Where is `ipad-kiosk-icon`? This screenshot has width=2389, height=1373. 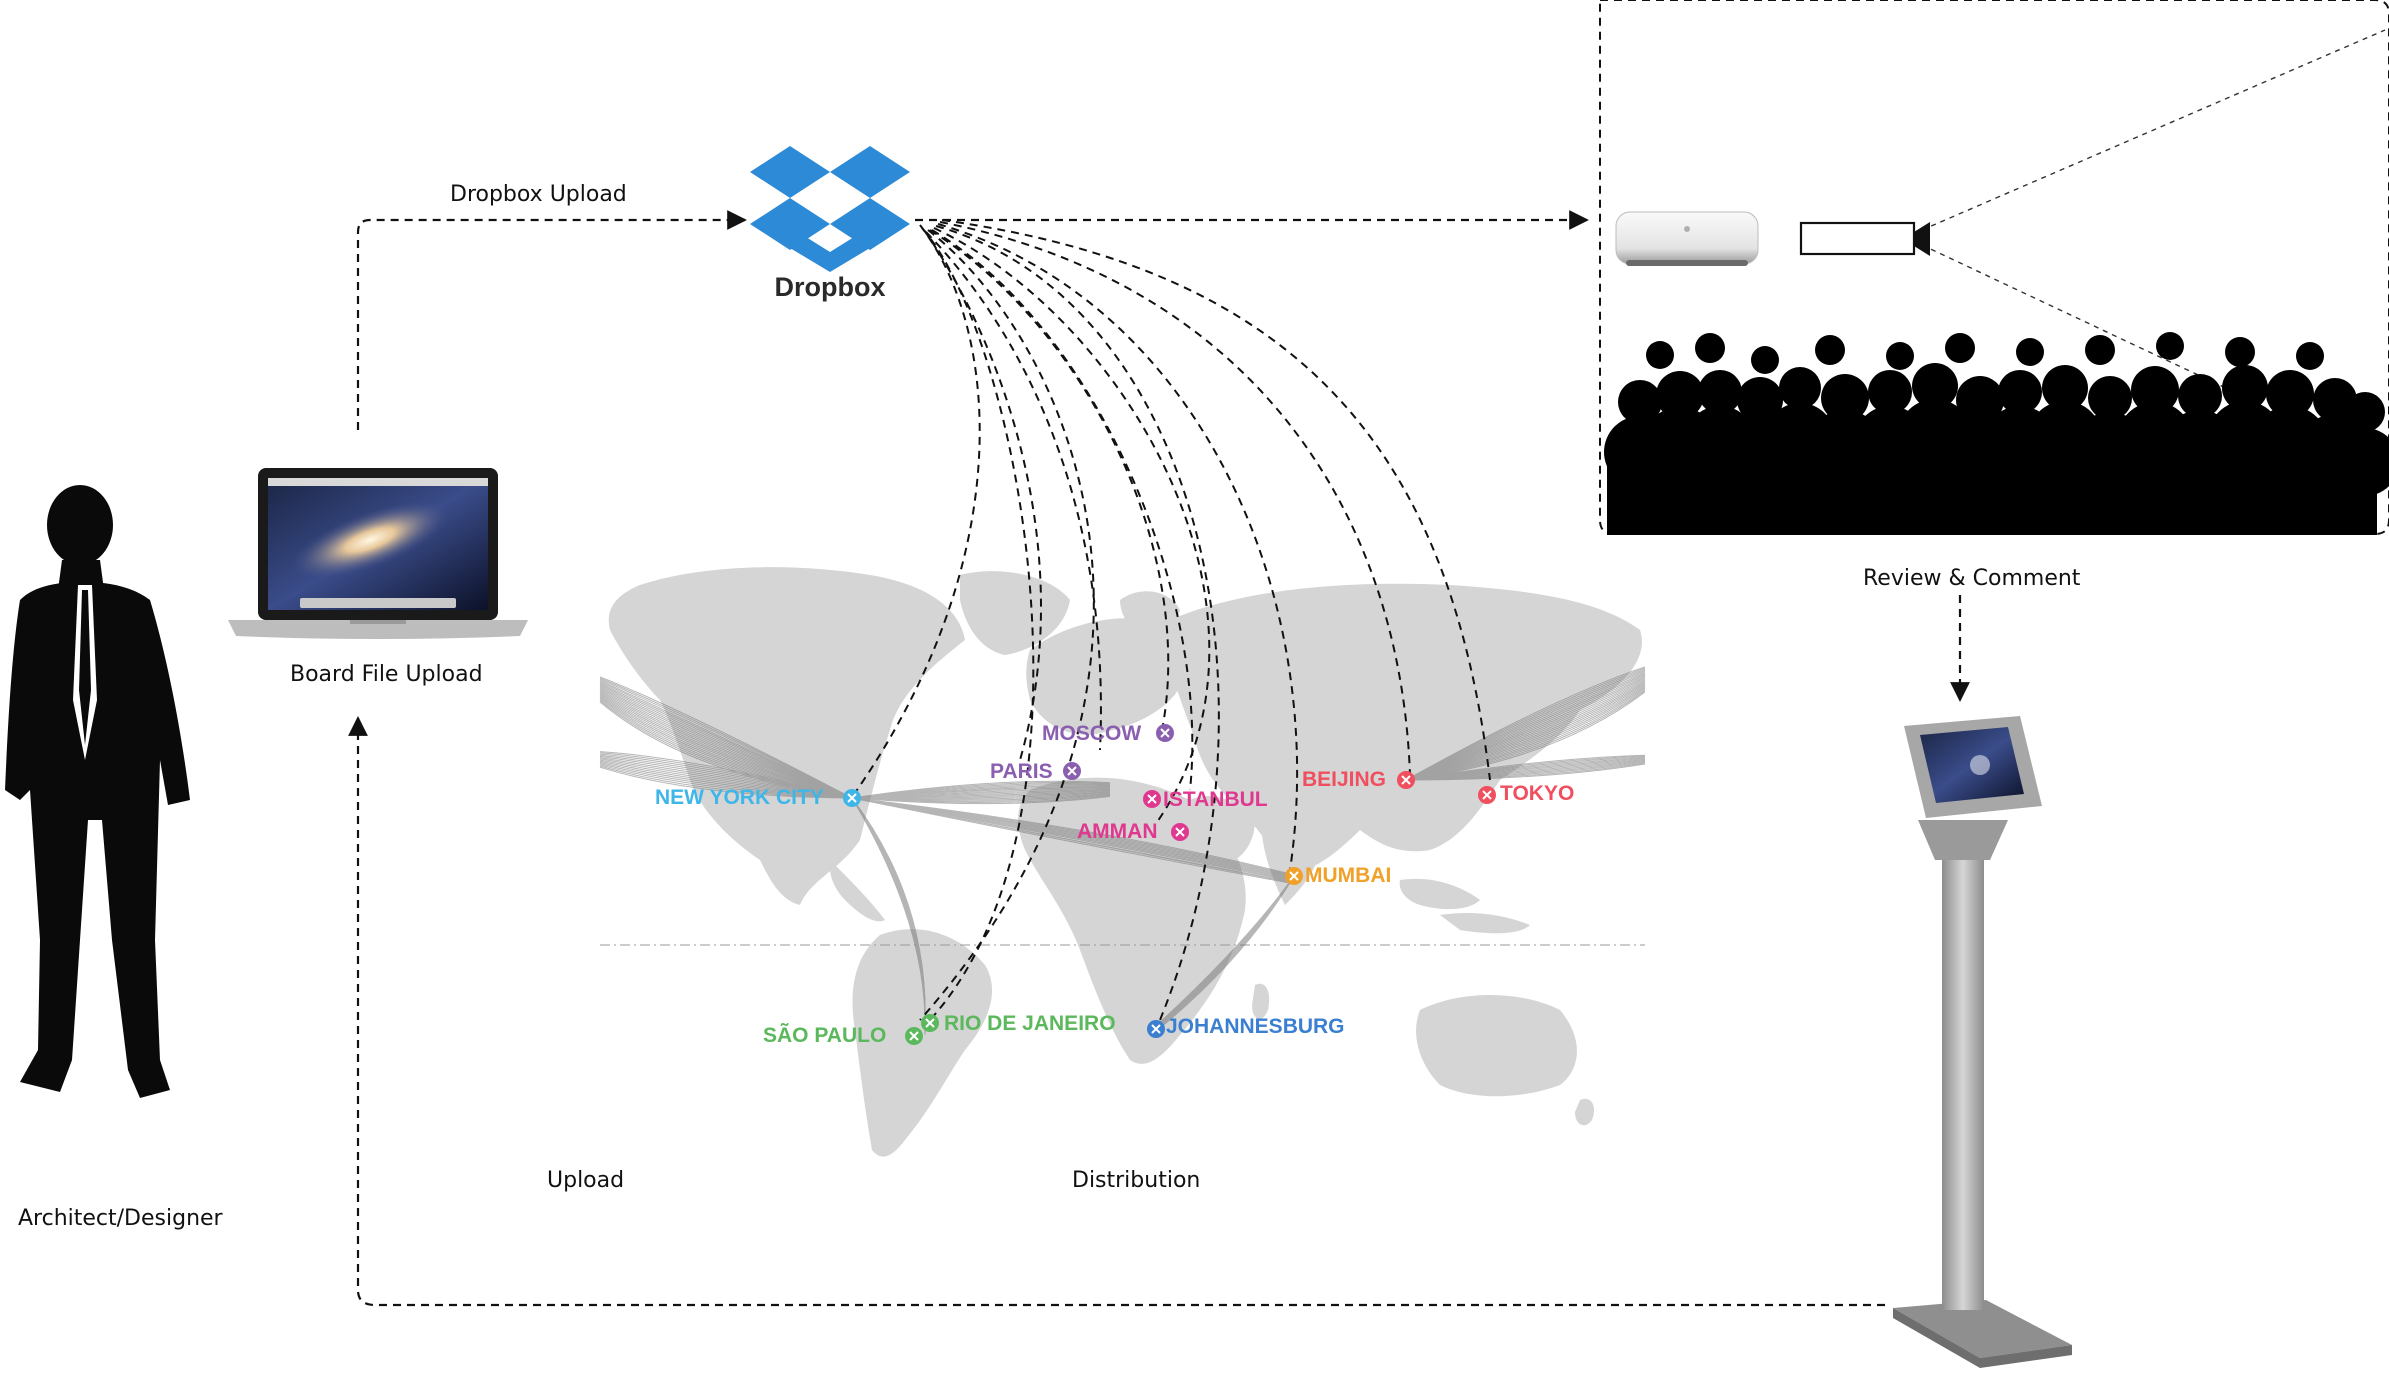 ipad-kiosk-icon is located at coordinates (1982, 1042).